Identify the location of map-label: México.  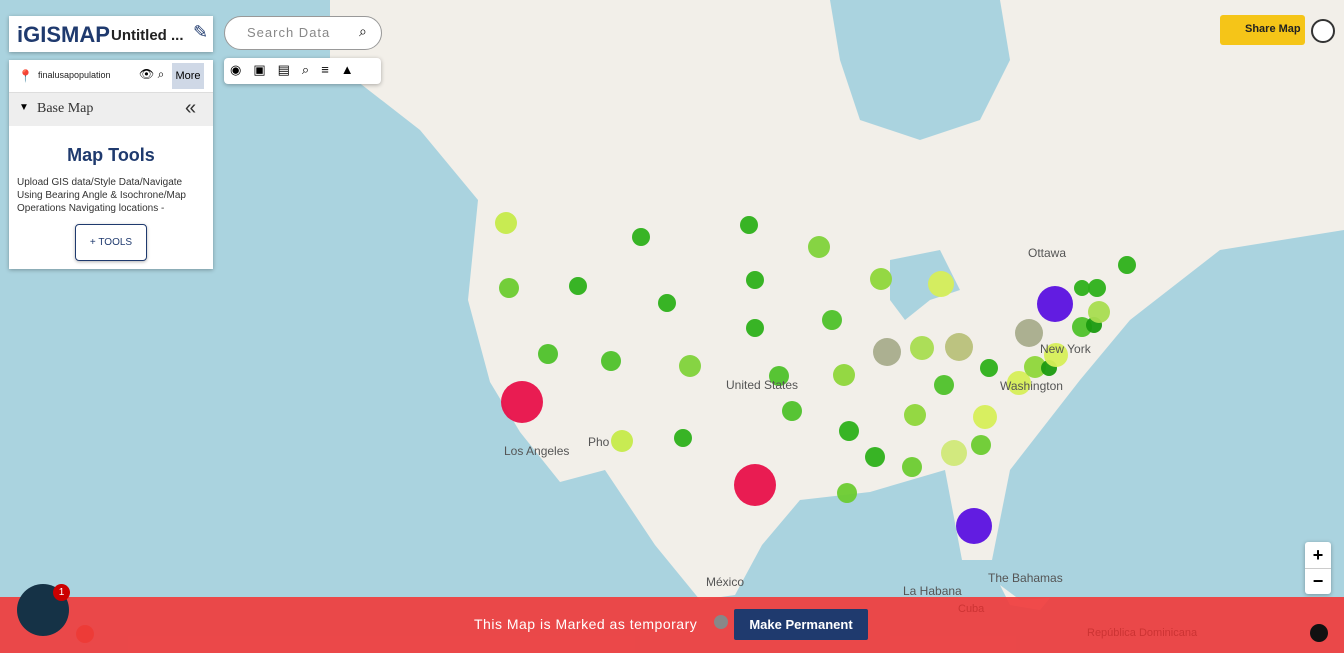
(725, 582).